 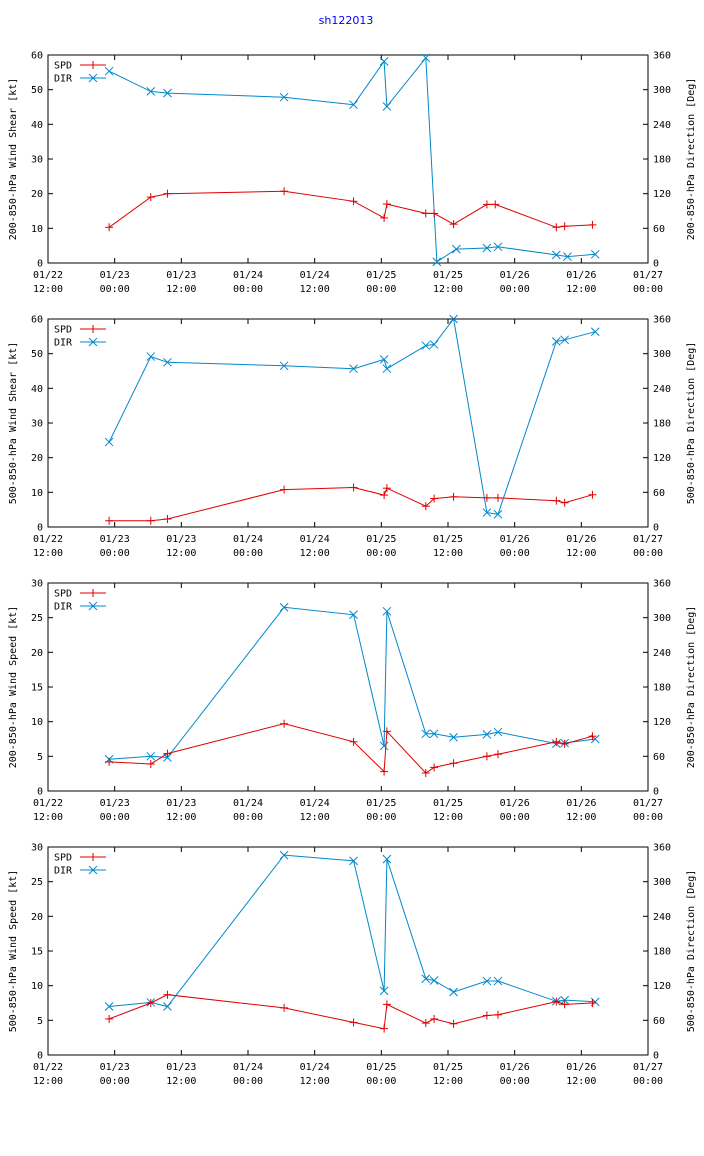 I want to click on y-tick-label: 5, so click(x=40, y=757).